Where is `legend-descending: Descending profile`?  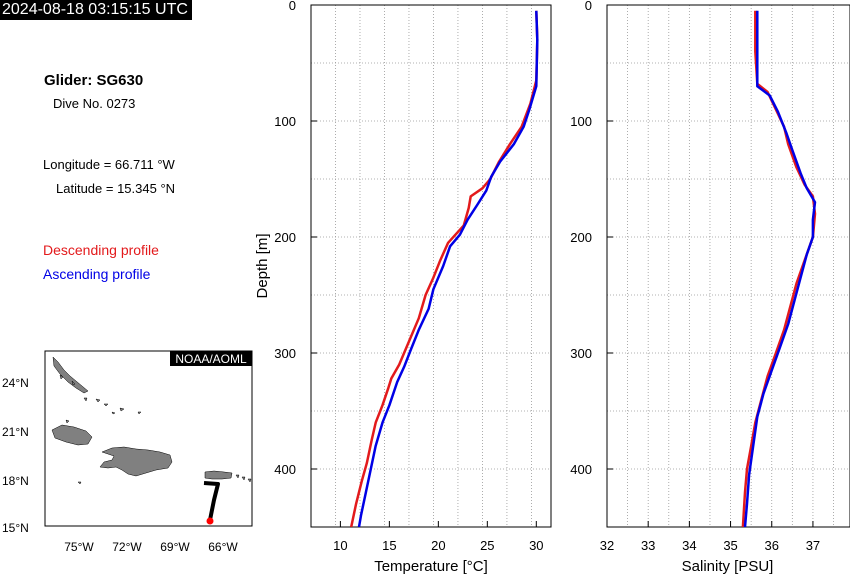
legend-descending: Descending profile is located at coordinates (101, 250).